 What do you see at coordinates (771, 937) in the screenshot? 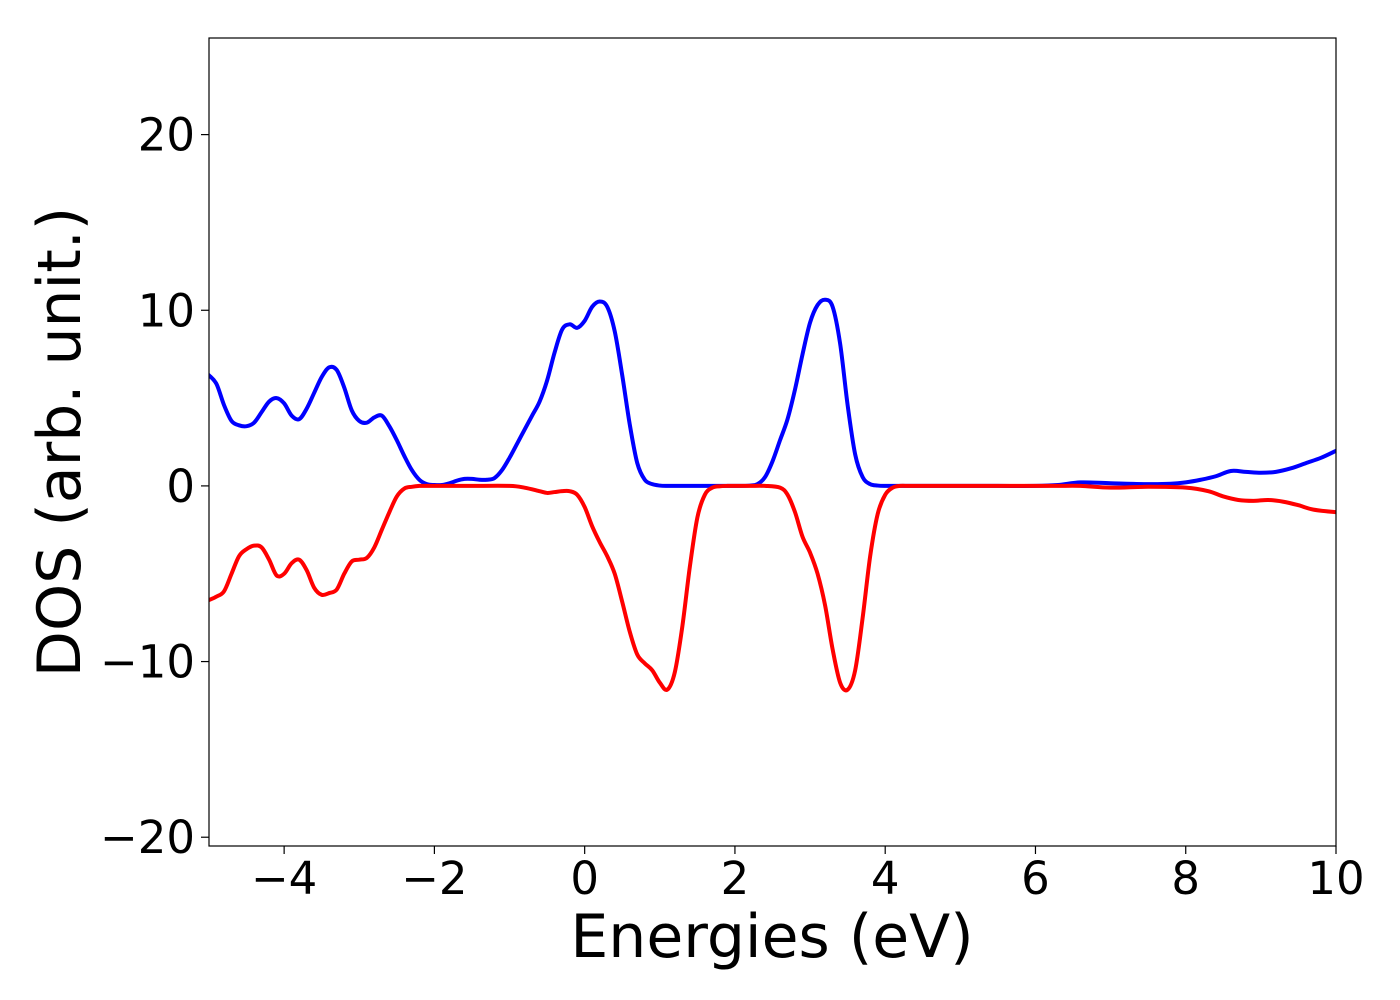
I see `x-axis-label: Energies (eV)` at bounding box center [771, 937].